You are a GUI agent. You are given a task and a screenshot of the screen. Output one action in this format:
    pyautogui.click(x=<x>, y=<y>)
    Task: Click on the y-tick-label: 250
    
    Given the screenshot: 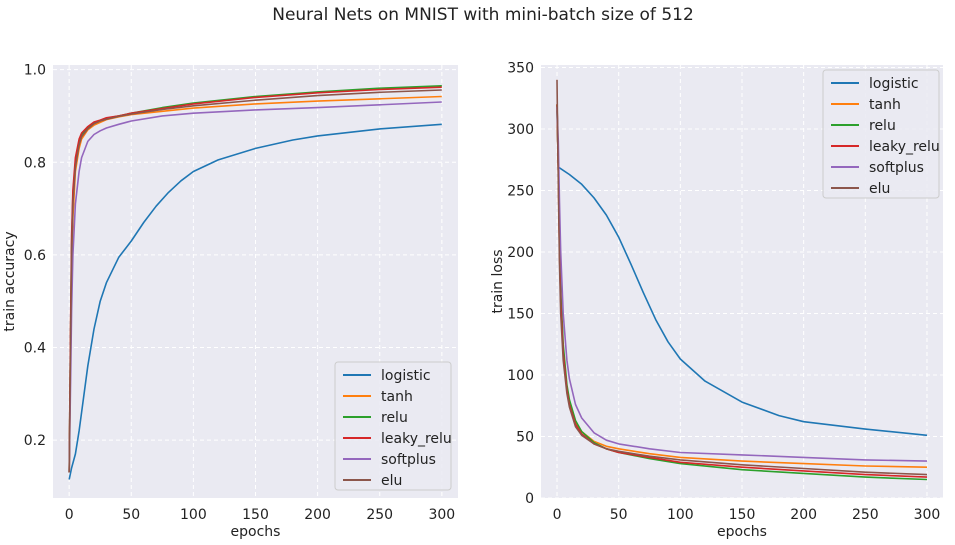 What is the action you would take?
    pyautogui.click(x=520, y=191)
    